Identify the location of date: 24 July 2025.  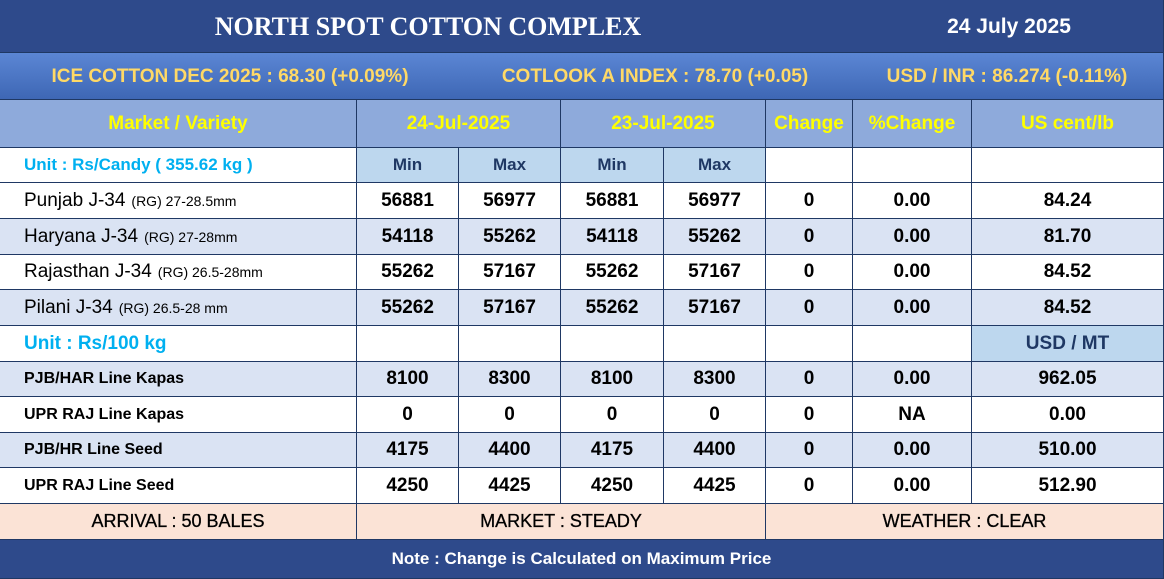
(1009, 26).